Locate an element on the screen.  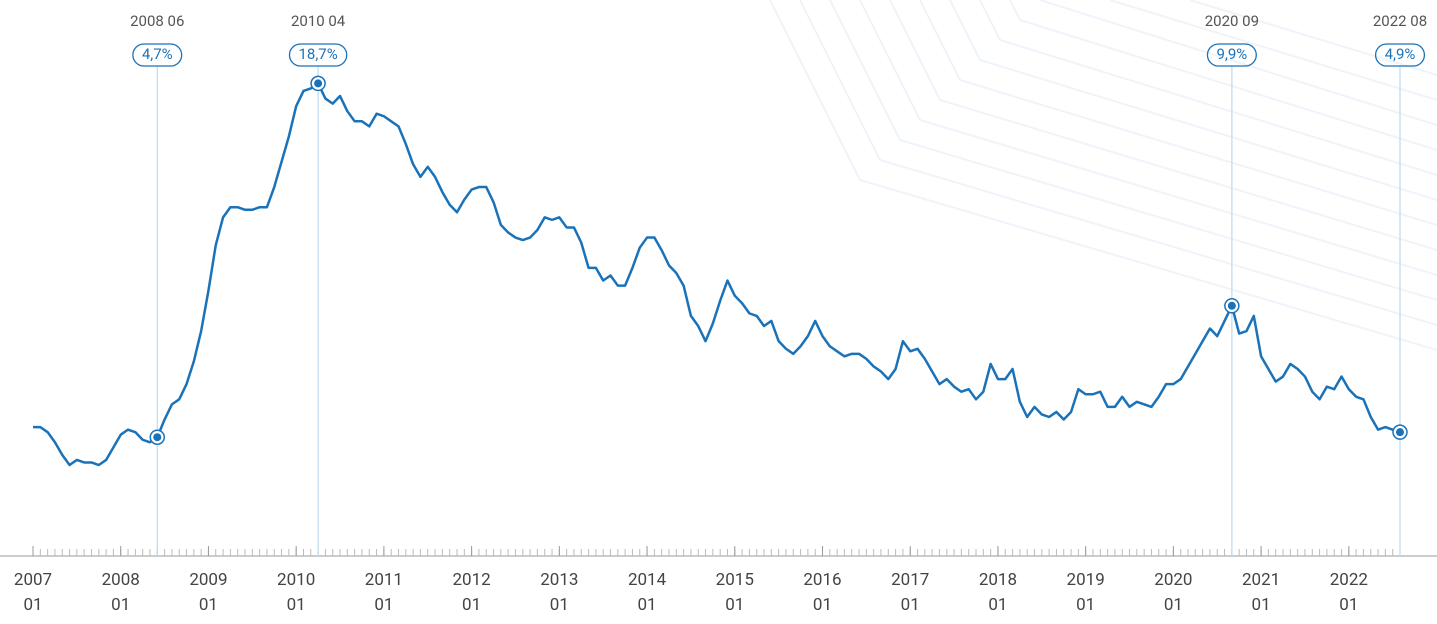
annotation-label: 9,9% is located at coordinates (1231, 54).